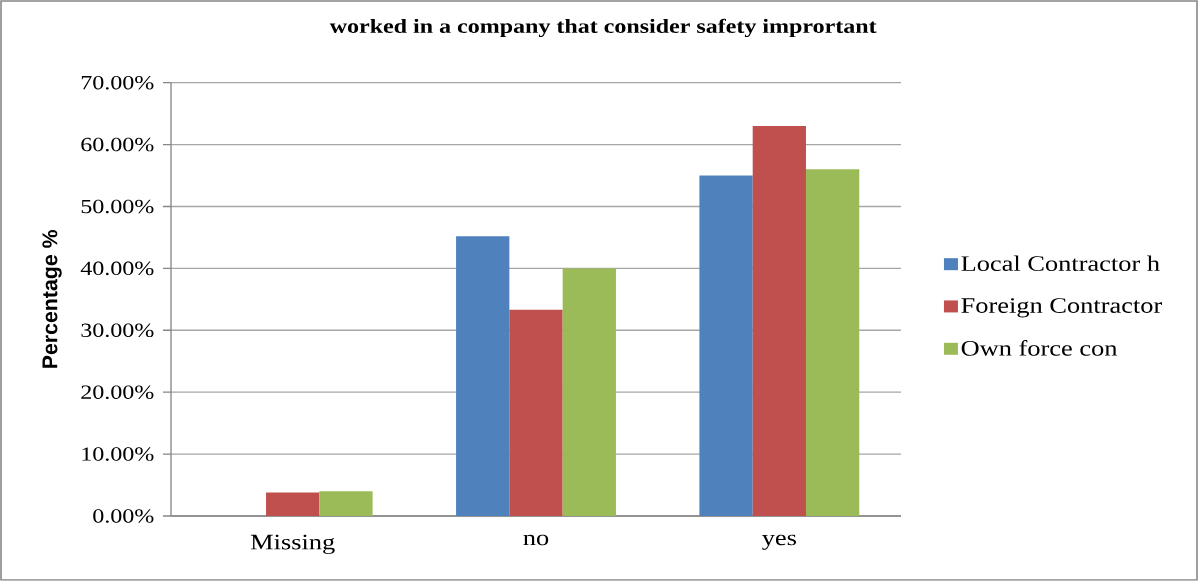 This screenshot has height=581, width=1198. What do you see at coordinates (117, 268) in the screenshot?
I see `y-tick-label: 40.00%` at bounding box center [117, 268].